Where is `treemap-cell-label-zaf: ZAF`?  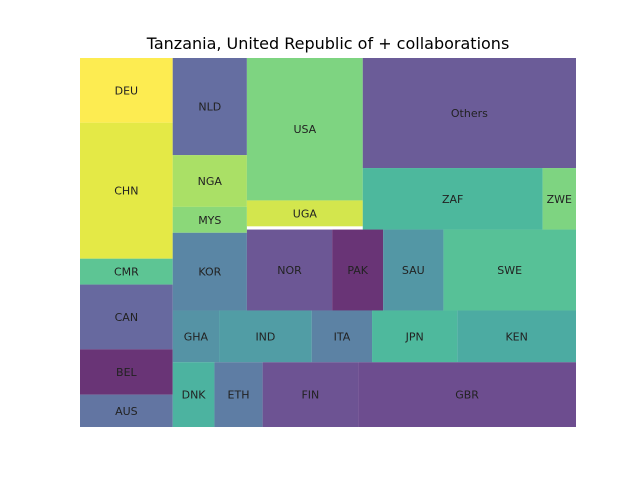 treemap-cell-label-zaf: ZAF is located at coordinates (452, 199).